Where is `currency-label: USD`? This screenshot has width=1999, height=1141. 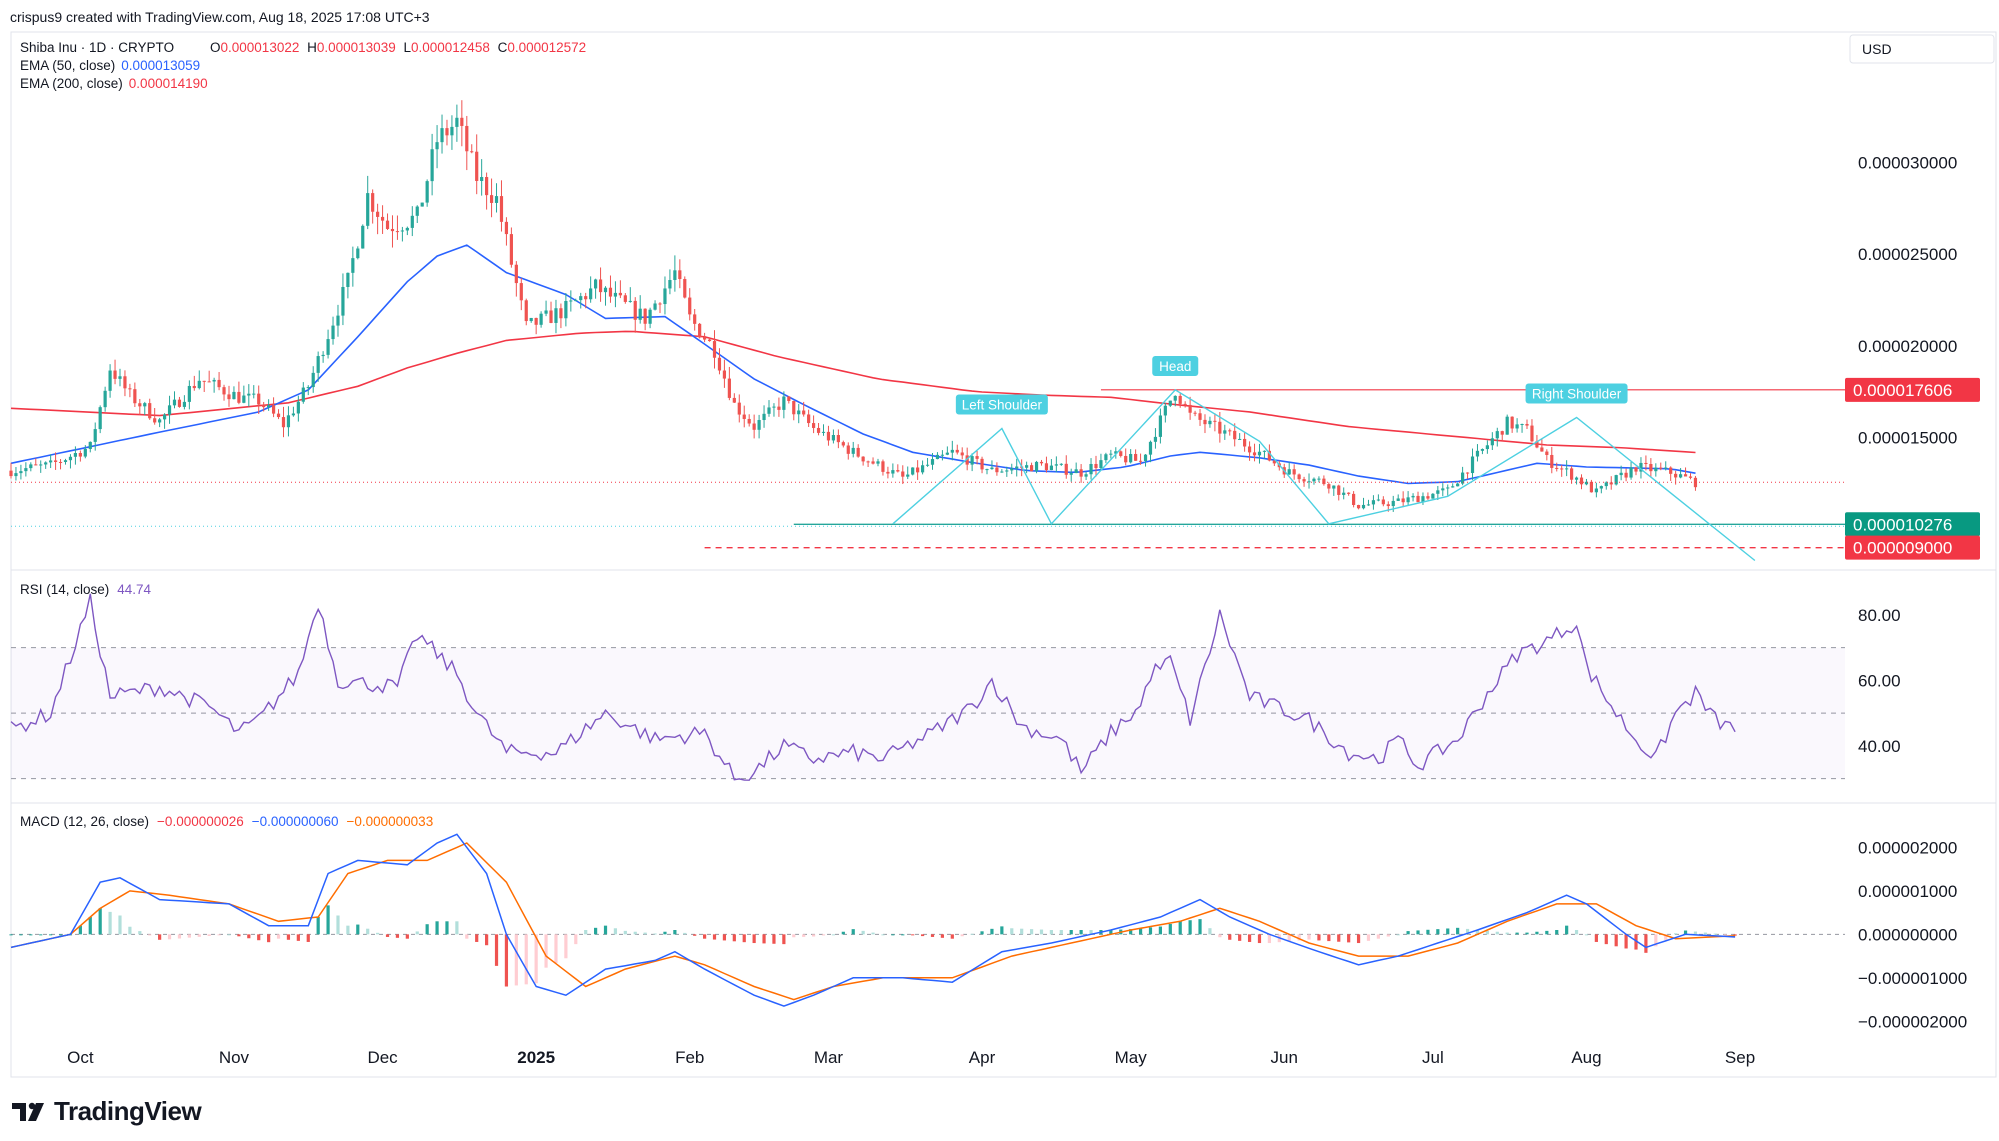 currency-label: USD is located at coordinates (1877, 49).